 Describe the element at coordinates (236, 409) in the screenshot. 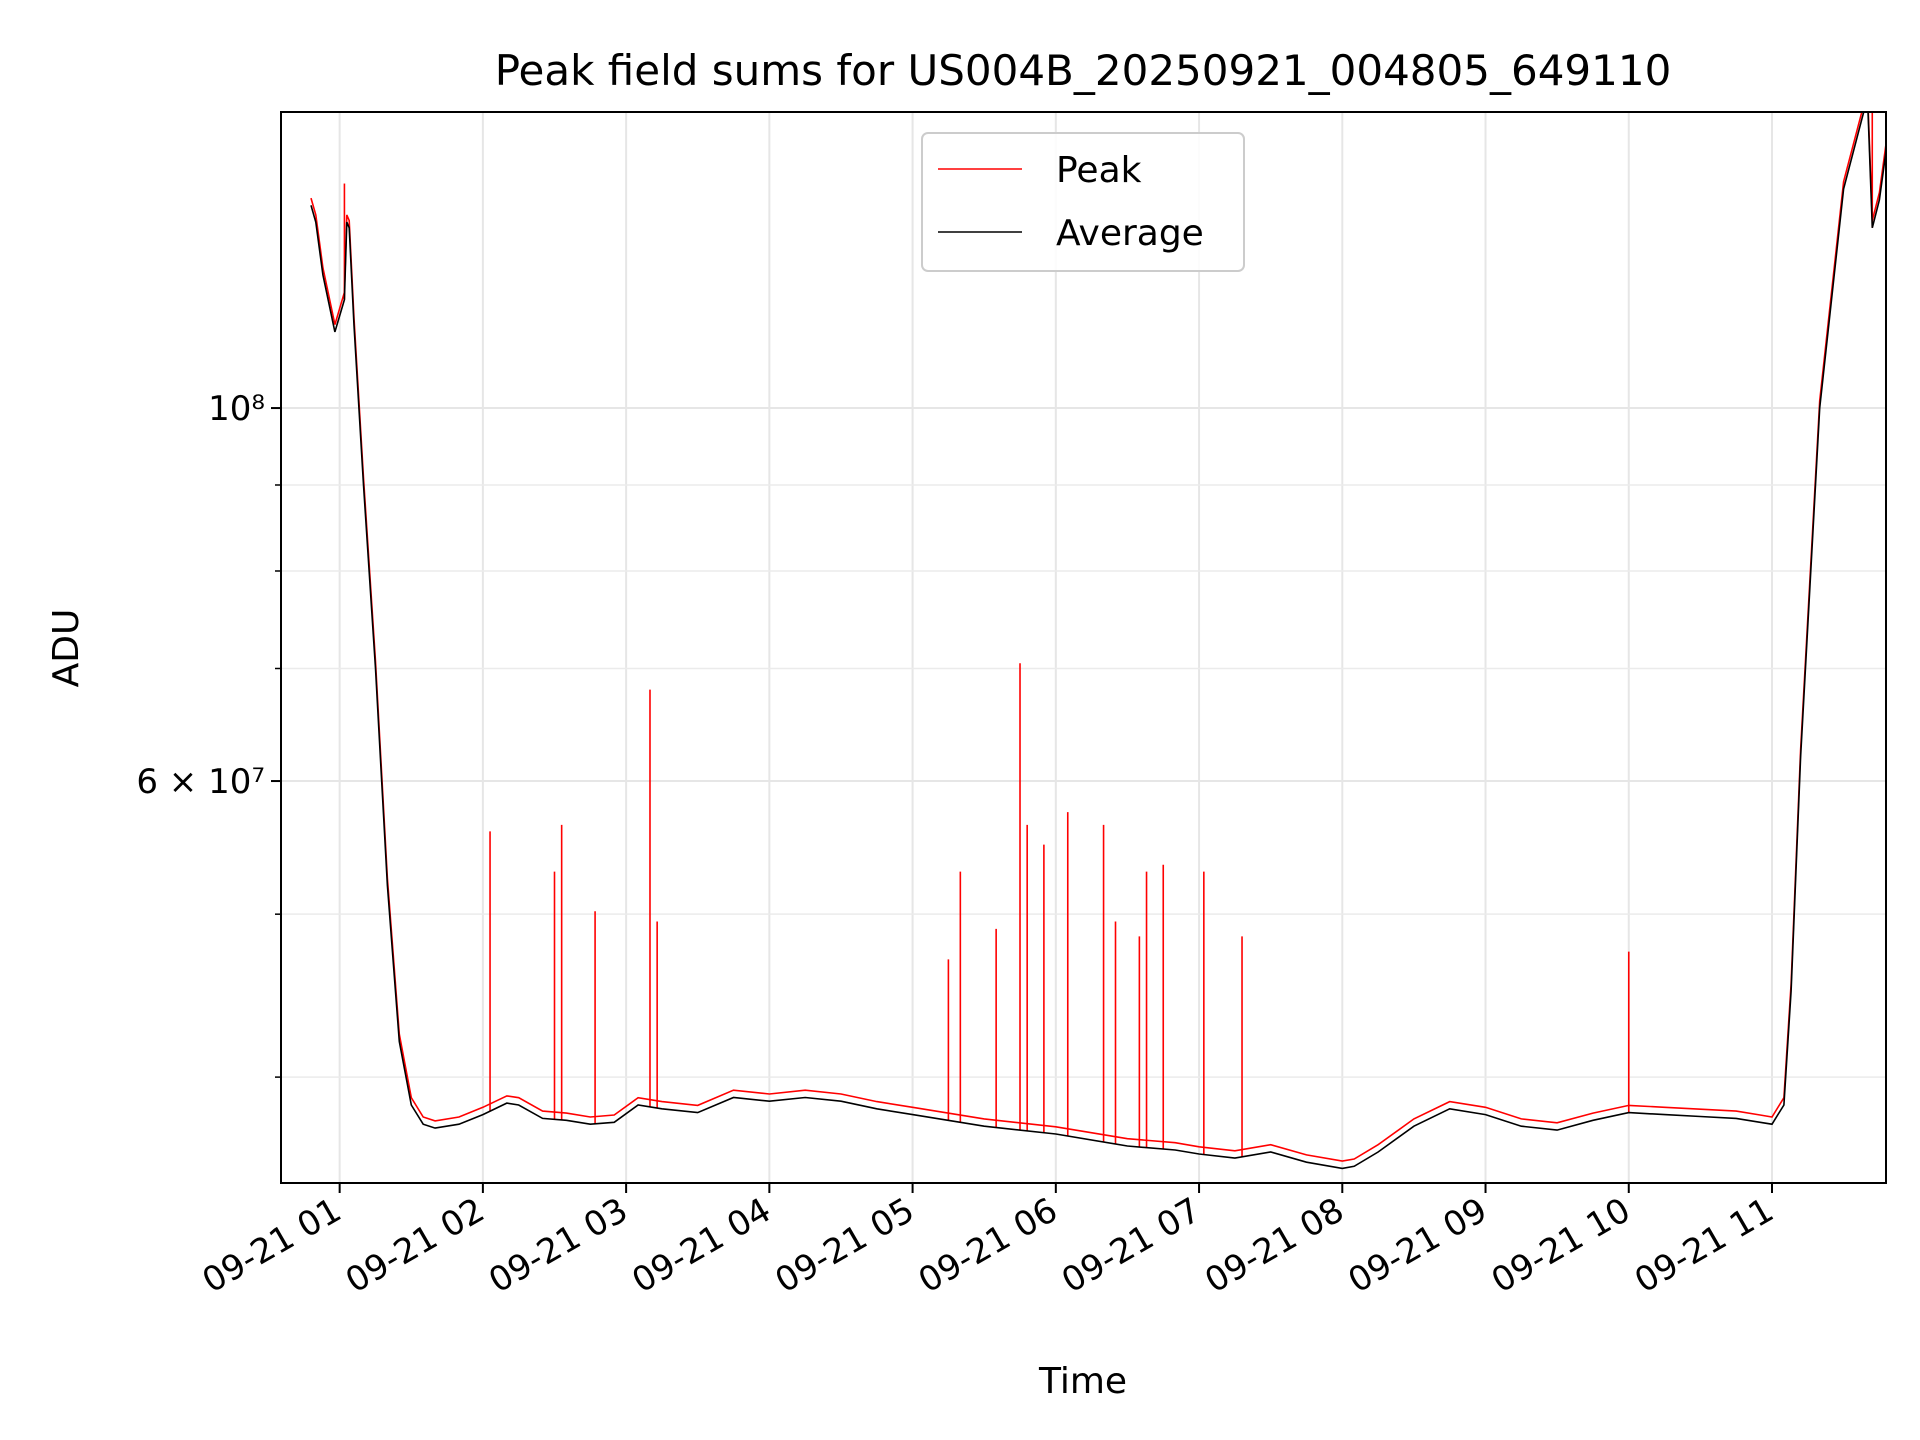

I see `y-tick-label: 10⁸` at that location.